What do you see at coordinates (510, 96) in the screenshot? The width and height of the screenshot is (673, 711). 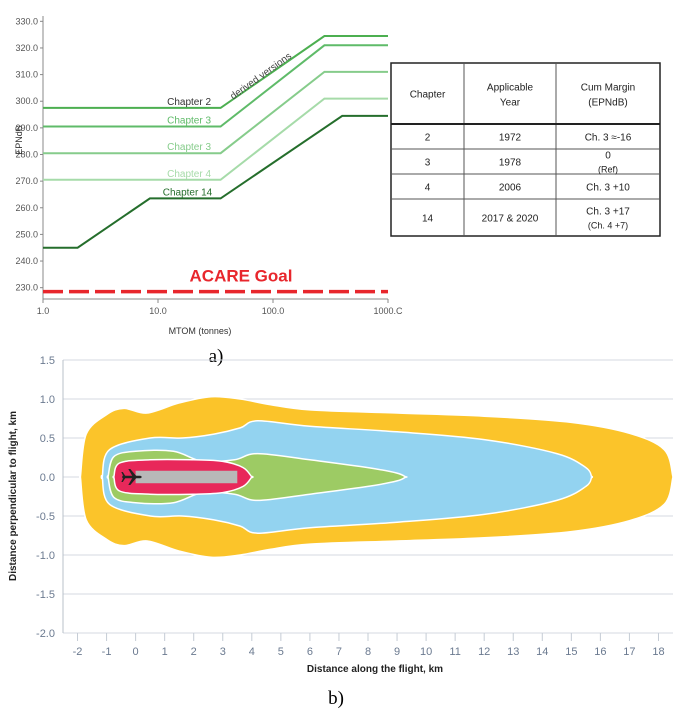 I see `table-header-cell: Applicable Year` at bounding box center [510, 96].